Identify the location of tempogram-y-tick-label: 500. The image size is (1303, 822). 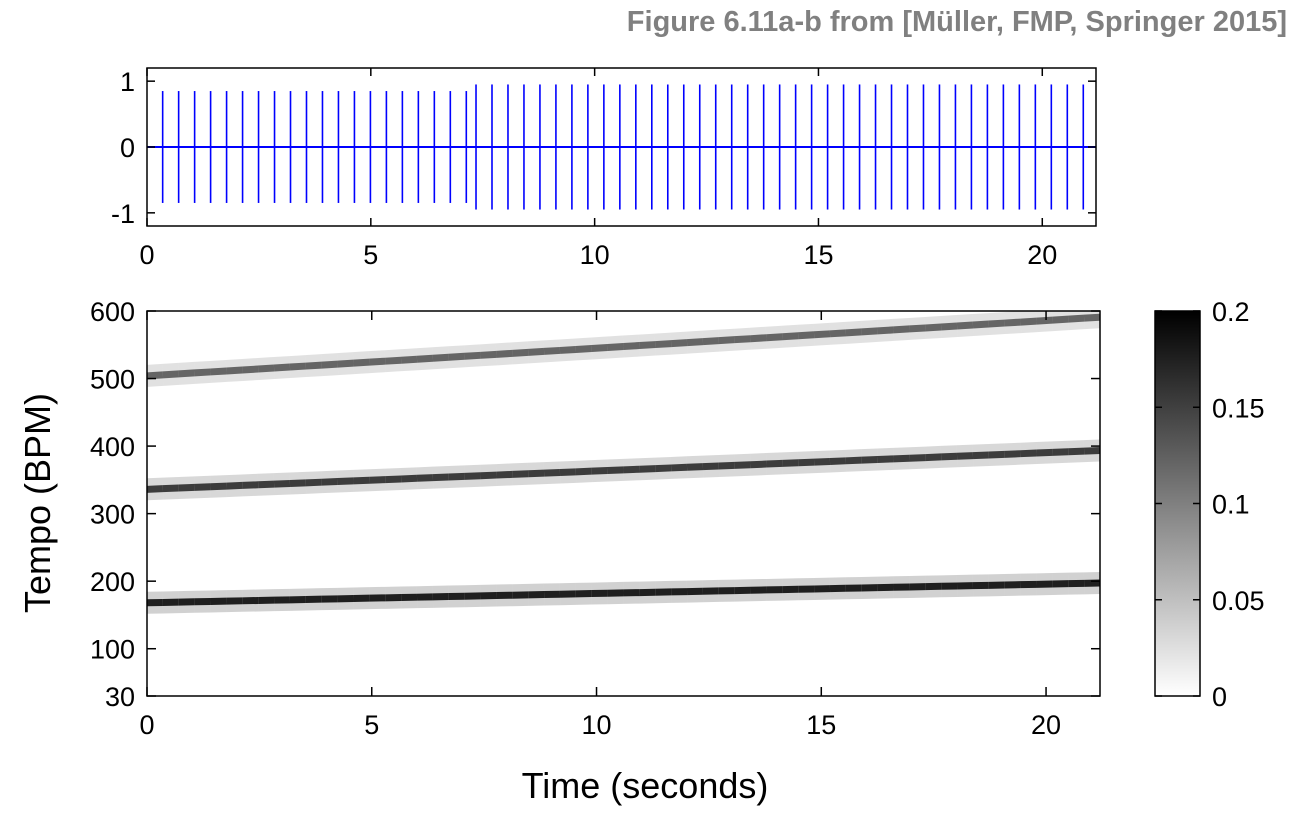
(112, 380).